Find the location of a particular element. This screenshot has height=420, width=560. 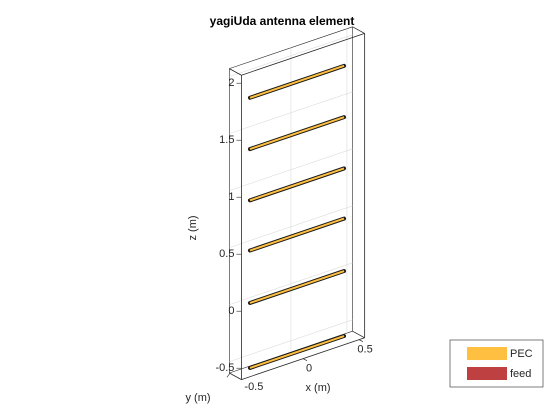

x-tick-label: 0 is located at coordinates (309, 369).